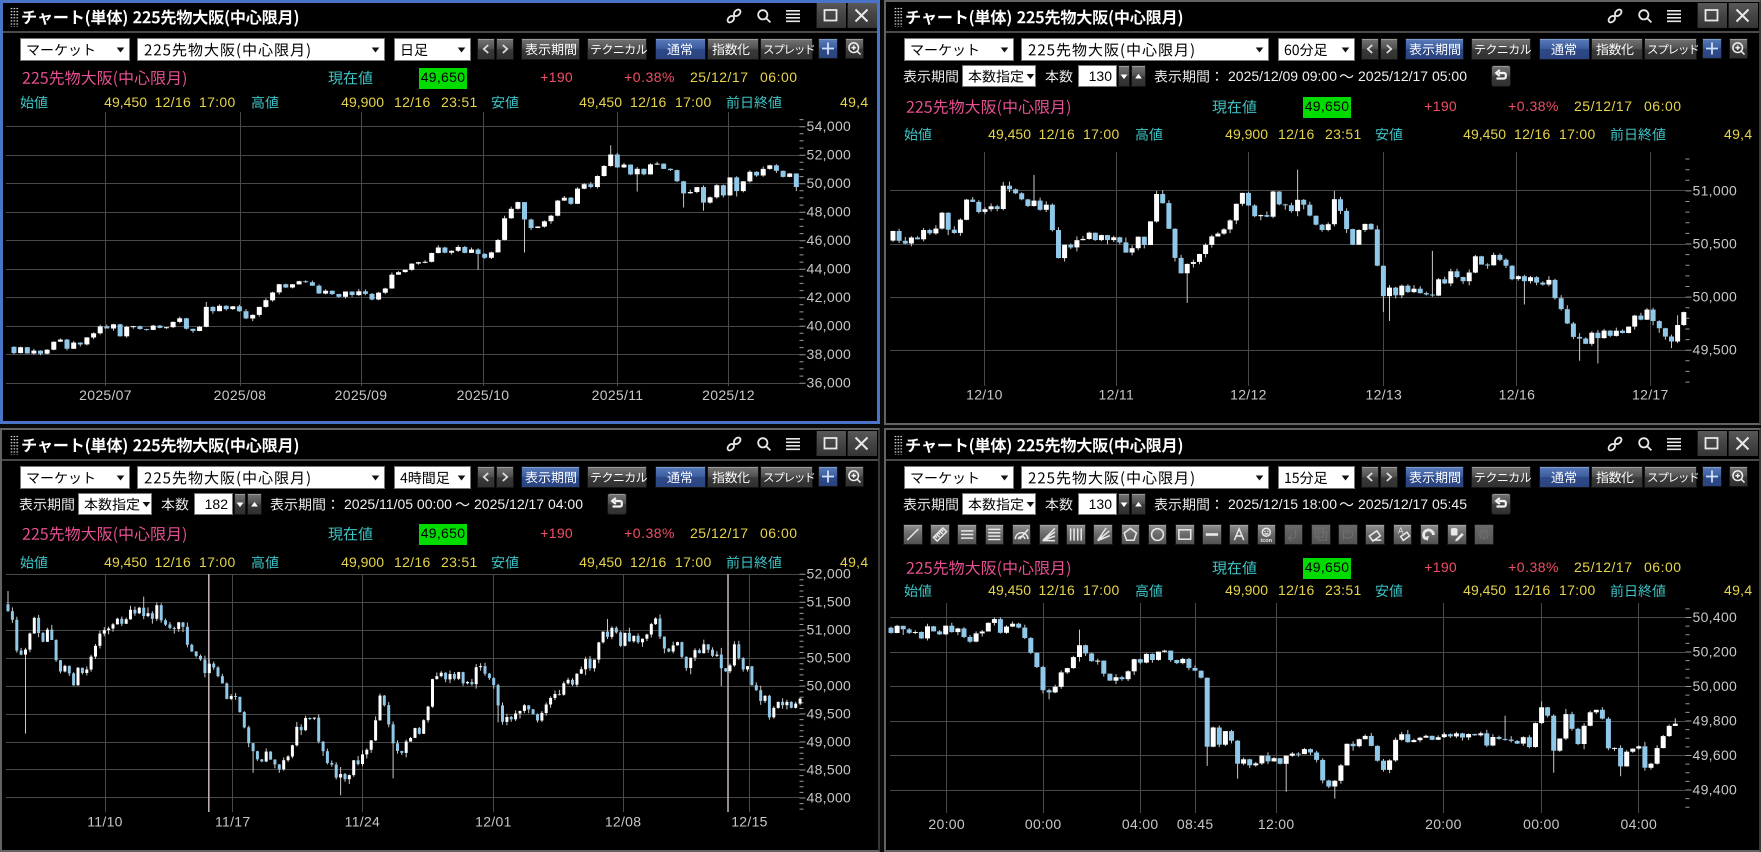 This screenshot has height=852, width=1761. I want to click on svg-text: 12/17, so click(1650, 395).